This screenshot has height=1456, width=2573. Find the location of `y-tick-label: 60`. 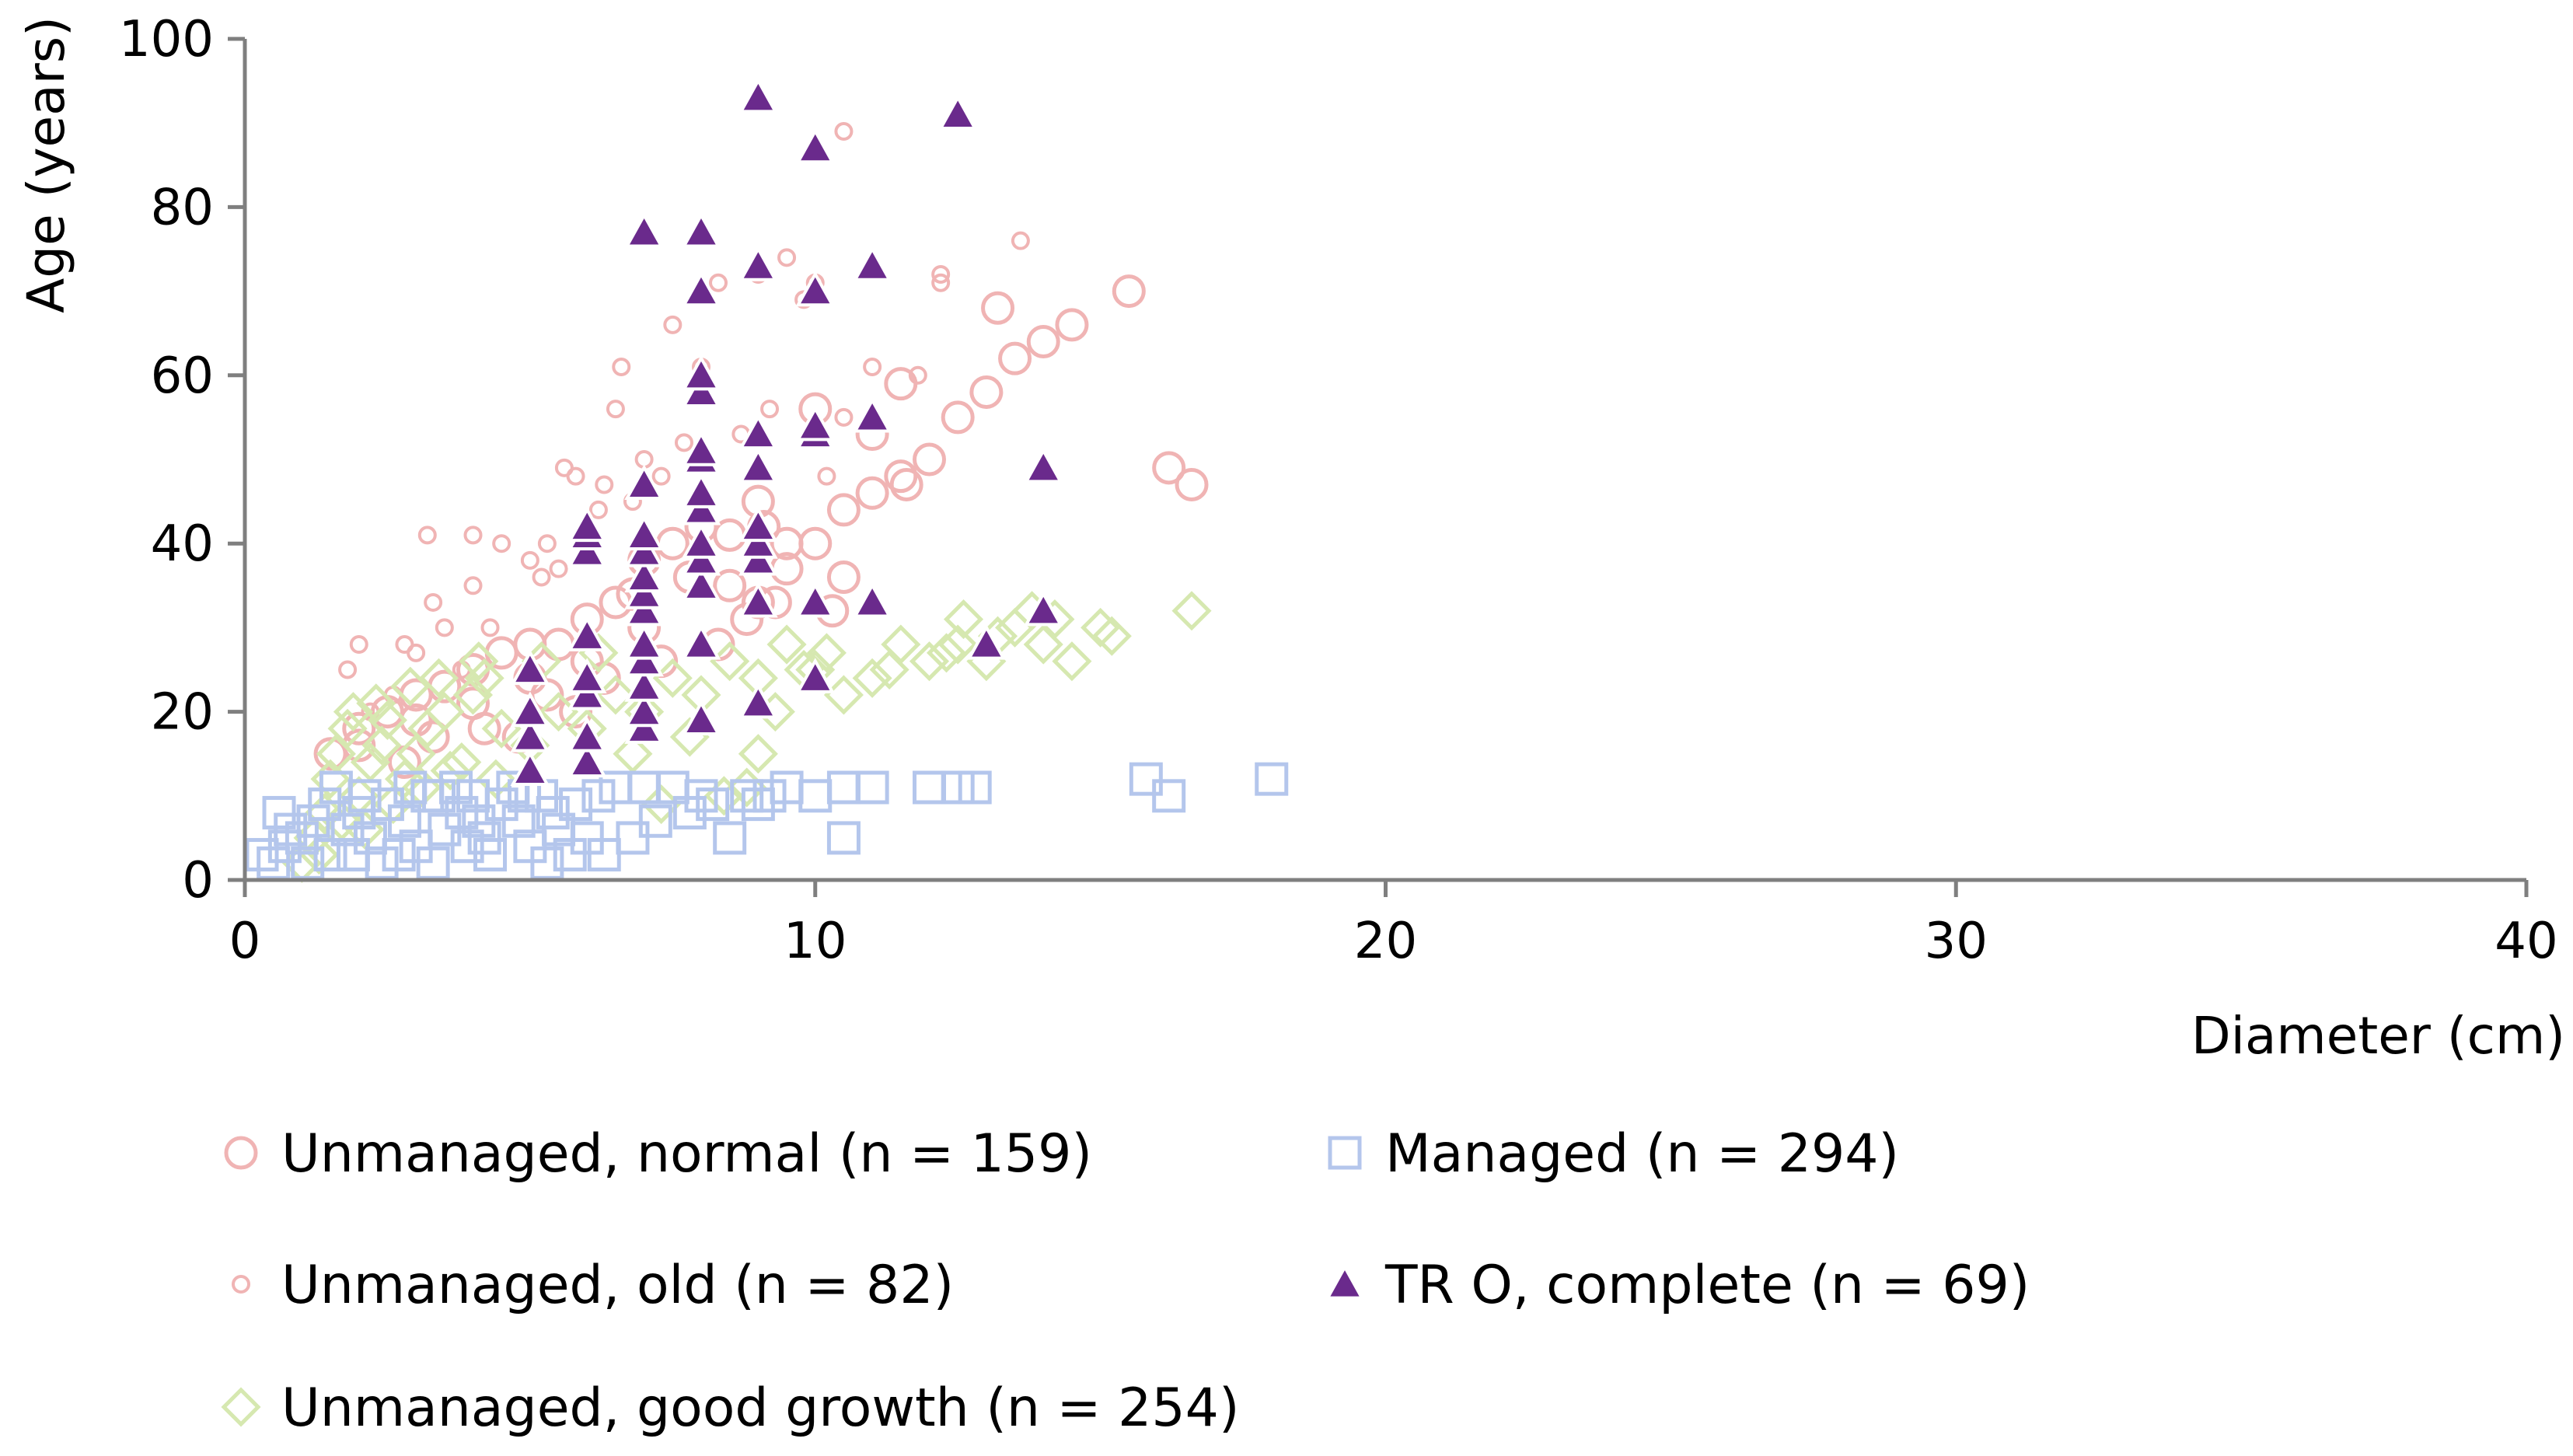

y-tick-label: 60 is located at coordinates (182, 376).